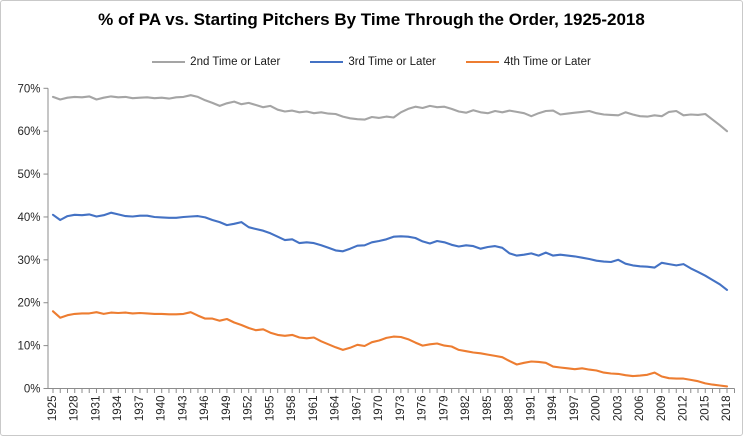  Describe the element at coordinates (379, 409) in the screenshot. I see `x-tick-label: 1970` at that location.